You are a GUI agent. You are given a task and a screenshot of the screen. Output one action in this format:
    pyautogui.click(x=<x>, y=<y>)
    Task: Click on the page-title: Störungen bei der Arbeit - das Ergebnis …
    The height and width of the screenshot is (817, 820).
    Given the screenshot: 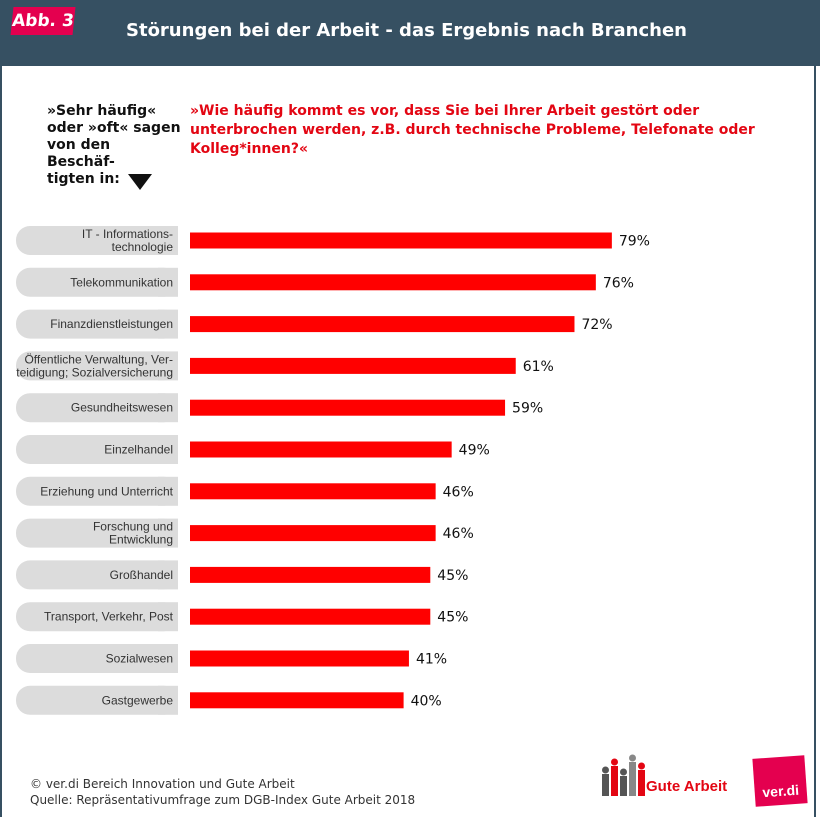 What is the action you would take?
    pyautogui.click(x=406, y=30)
    